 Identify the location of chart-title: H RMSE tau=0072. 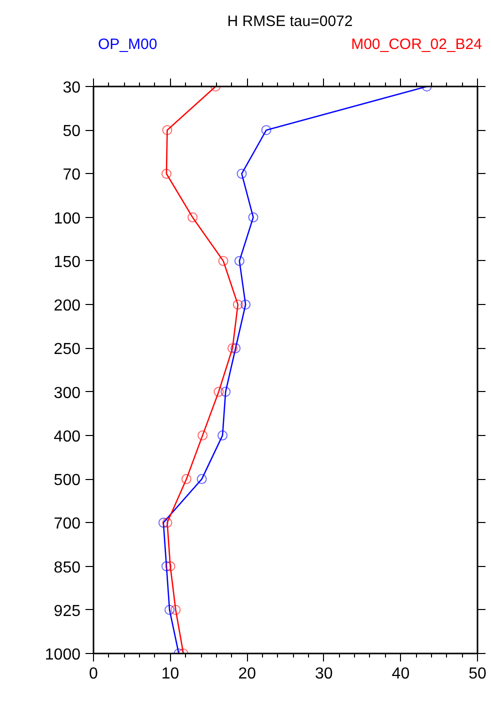
(290, 22).